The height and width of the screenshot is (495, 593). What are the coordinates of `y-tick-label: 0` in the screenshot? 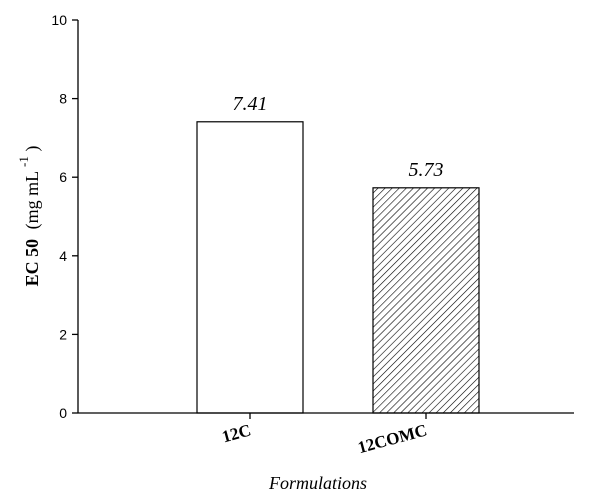 It's located at (63, 413).